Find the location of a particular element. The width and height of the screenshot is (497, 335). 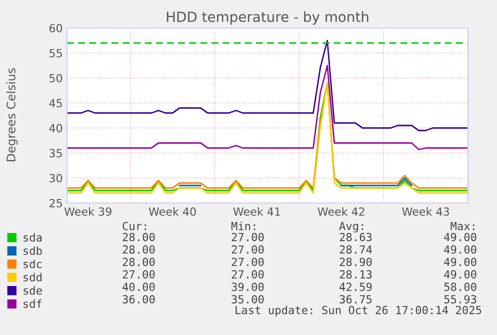

text: 35.00 is located at coordinates (248, 299).